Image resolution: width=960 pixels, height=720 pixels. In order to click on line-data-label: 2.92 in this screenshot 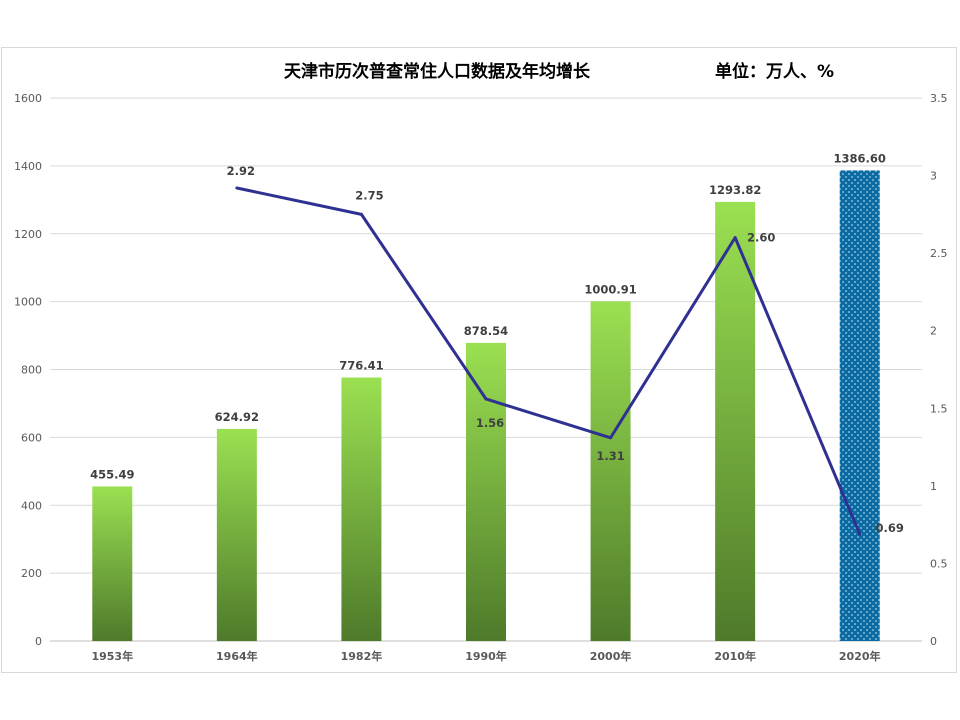, I will do `click(241, 171)`.